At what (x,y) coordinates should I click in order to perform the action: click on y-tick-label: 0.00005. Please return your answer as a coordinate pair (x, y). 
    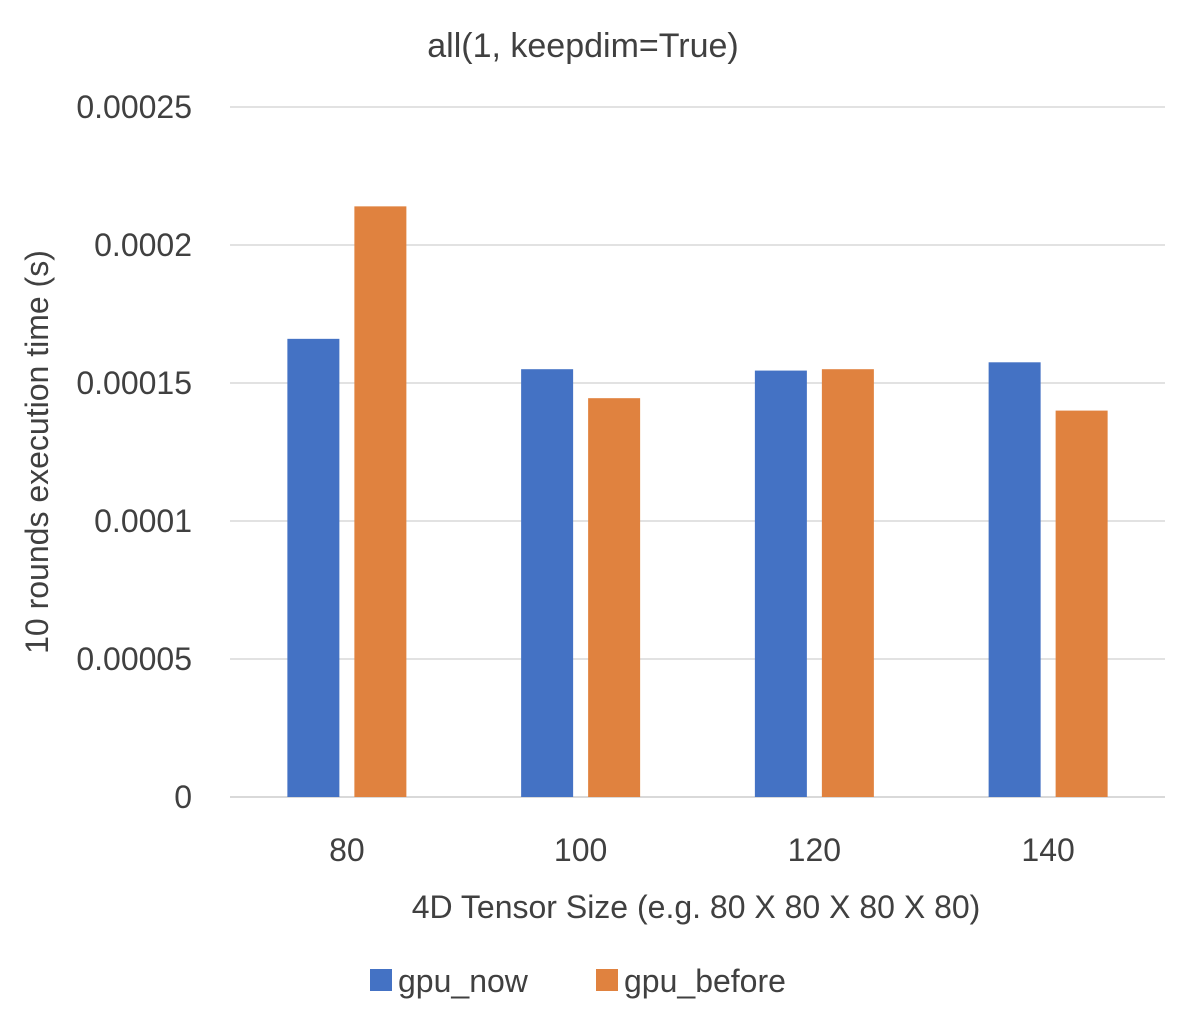
    Looking at the image, I should click on (134, 659).